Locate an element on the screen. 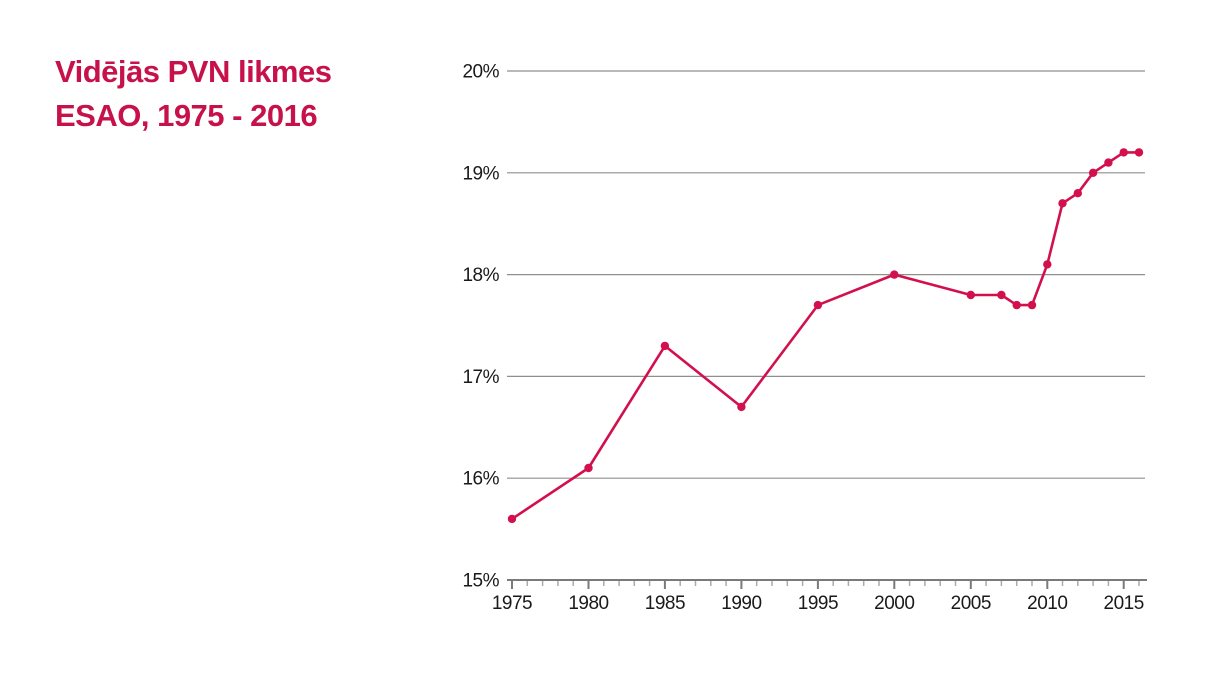 The image size is (1215, 675). data-point-2011 is located at coordinates (1062, 203).